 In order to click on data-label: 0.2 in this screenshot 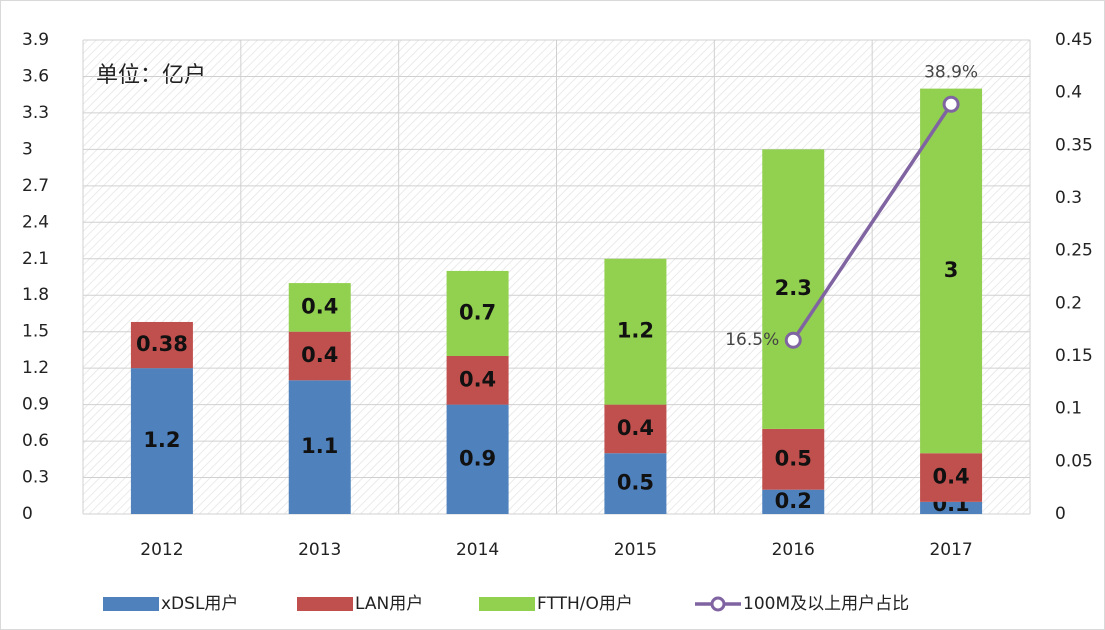, I will do `click(793, 501)`.